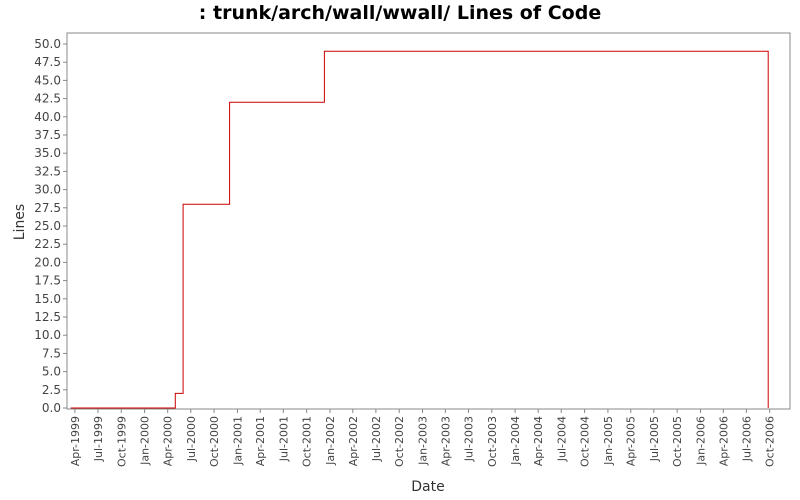  I want to click on x-tick-label: Jul-2003, so click(468, 439).